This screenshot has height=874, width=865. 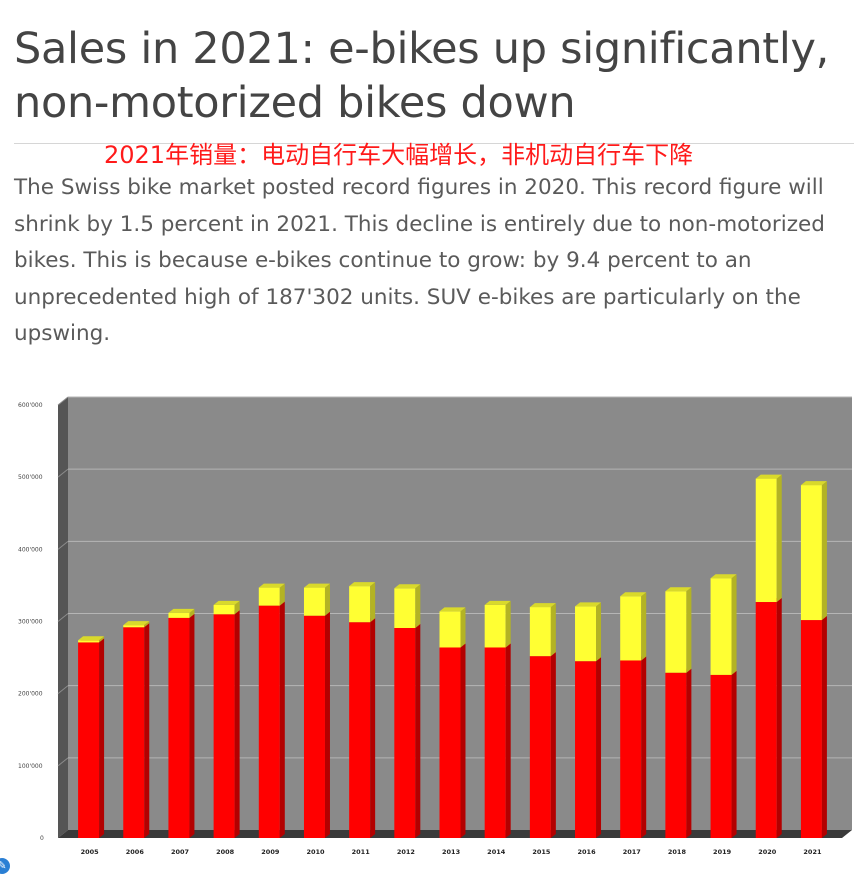 I want to click on x-tick-label: 2020, so click(x=767, y=852).